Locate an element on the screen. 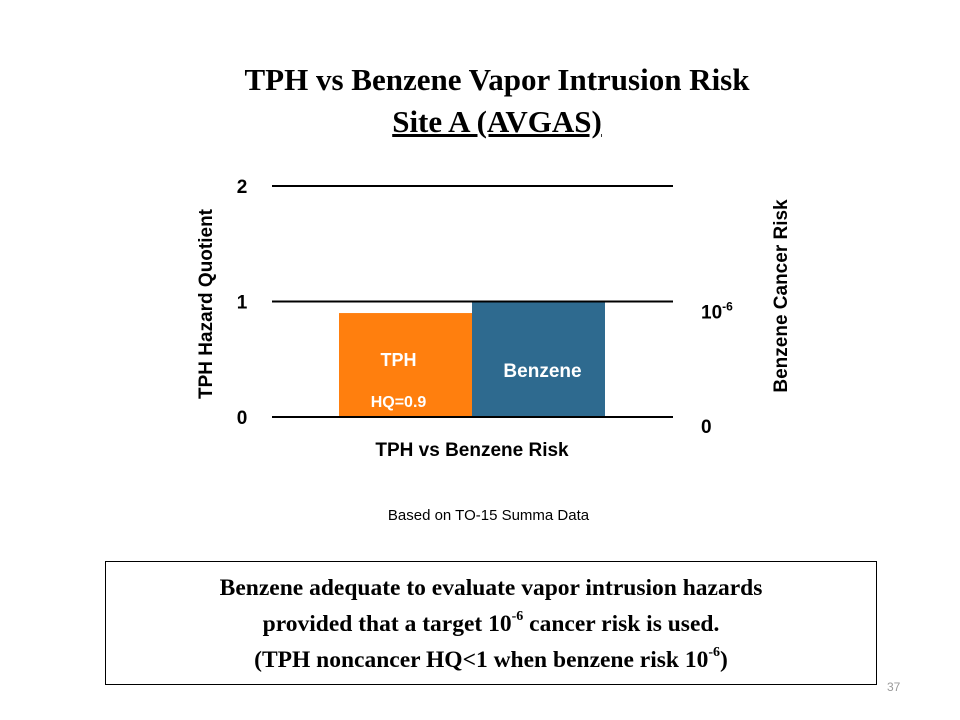 The image size is (960, 720). chart-subtitle: Site A (AVGAS) is located at coordinates (497, 121).